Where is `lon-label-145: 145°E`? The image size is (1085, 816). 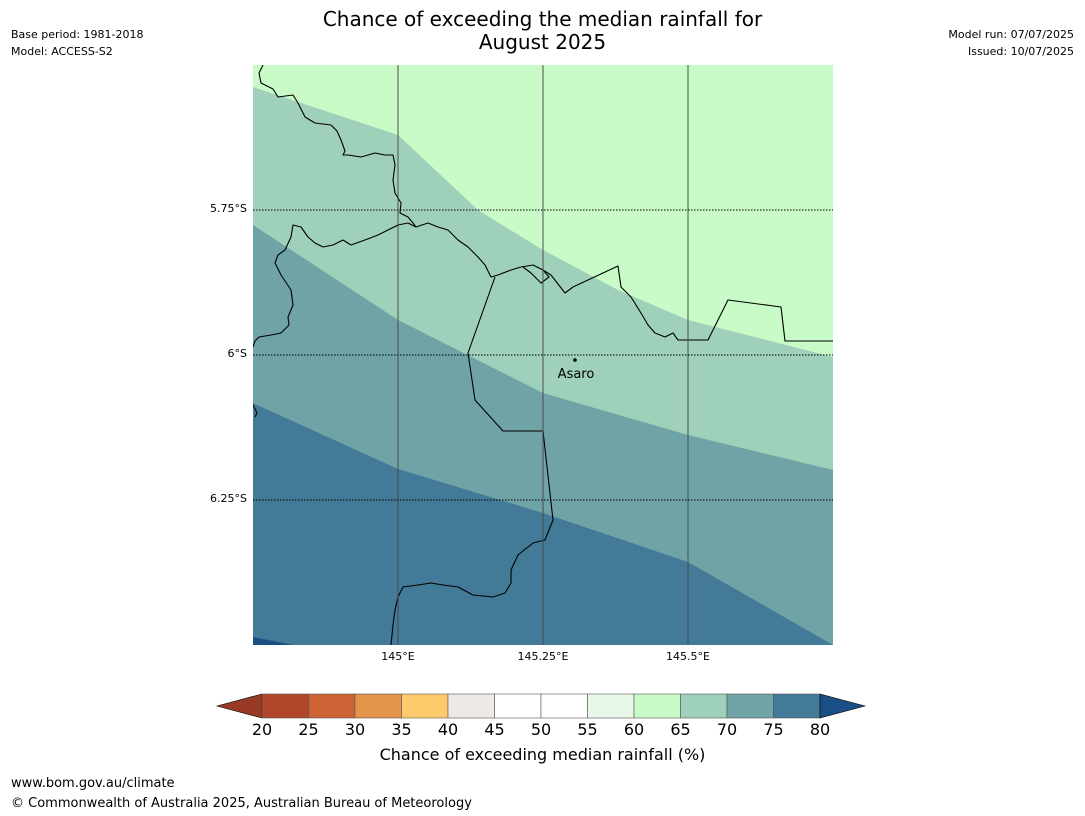
lon-label-145: 145°E is located at coordinates (398, 656).